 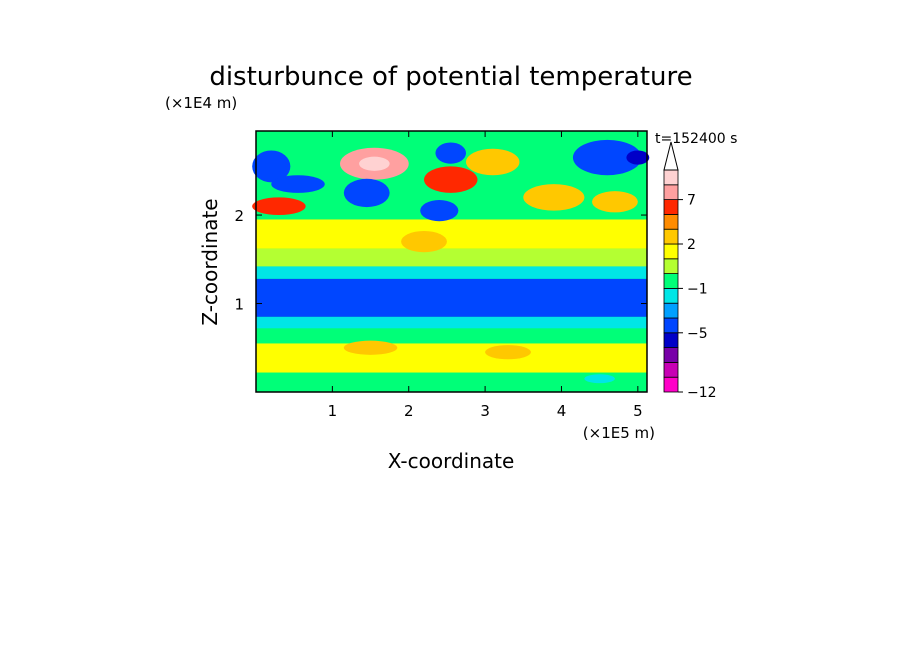 I want to click on y-tick-label: 2, so click(x=239, y=216).